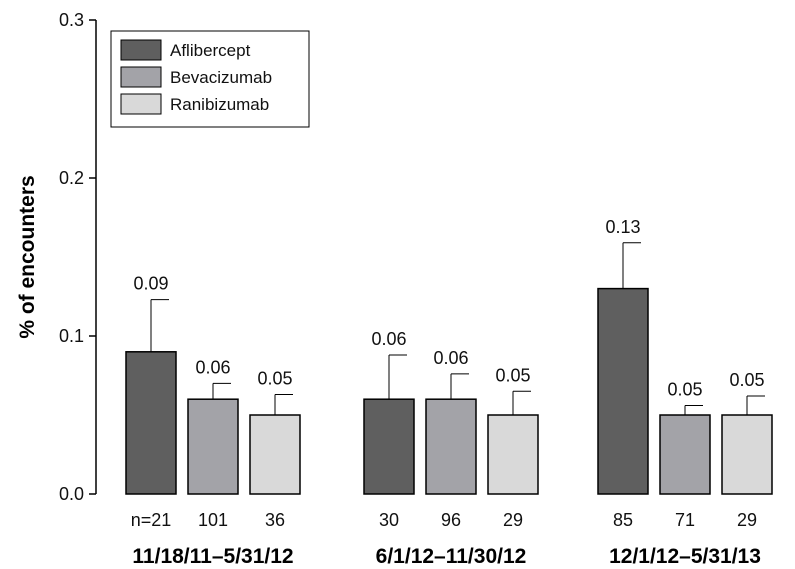 The width and height of the screenshot is (795, 569). Describe the element at coordinates (212, 556) in the screenshot. I see `group-label: 11/18/11–5/31/12` at that location.